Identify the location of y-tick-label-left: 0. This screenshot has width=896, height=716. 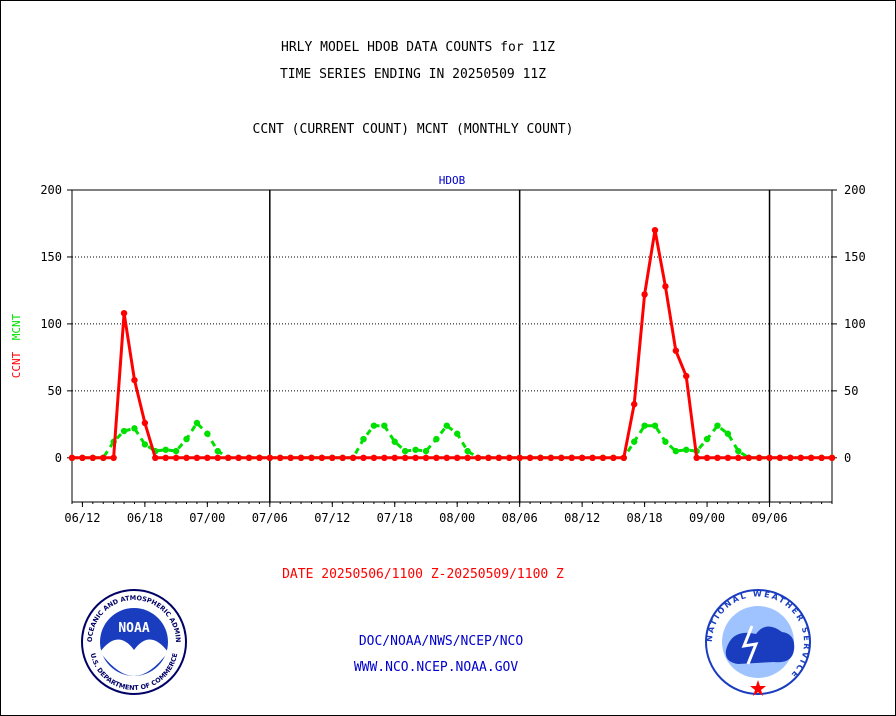
(58, 458).